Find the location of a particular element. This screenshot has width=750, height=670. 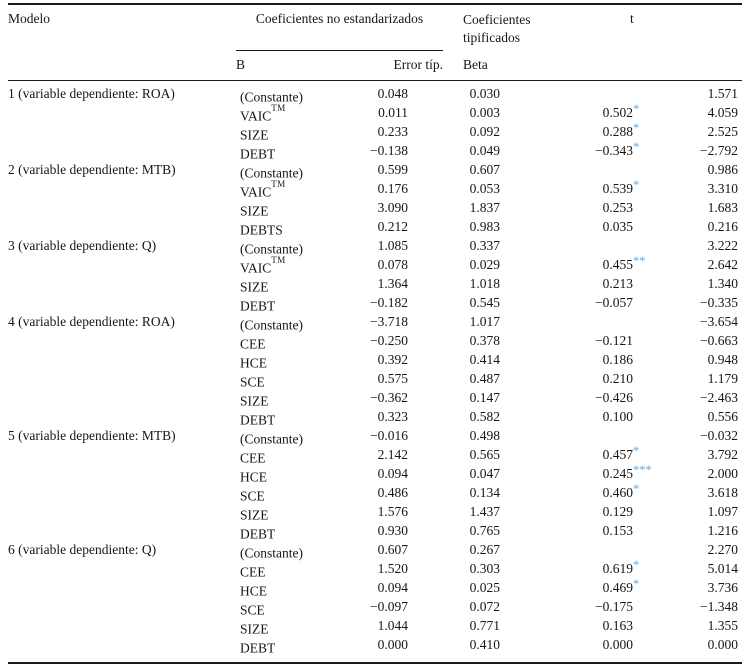

table-row: DEBT −0.182 0.545 −0.057 −0.335 is located at coordinates (375, 303).